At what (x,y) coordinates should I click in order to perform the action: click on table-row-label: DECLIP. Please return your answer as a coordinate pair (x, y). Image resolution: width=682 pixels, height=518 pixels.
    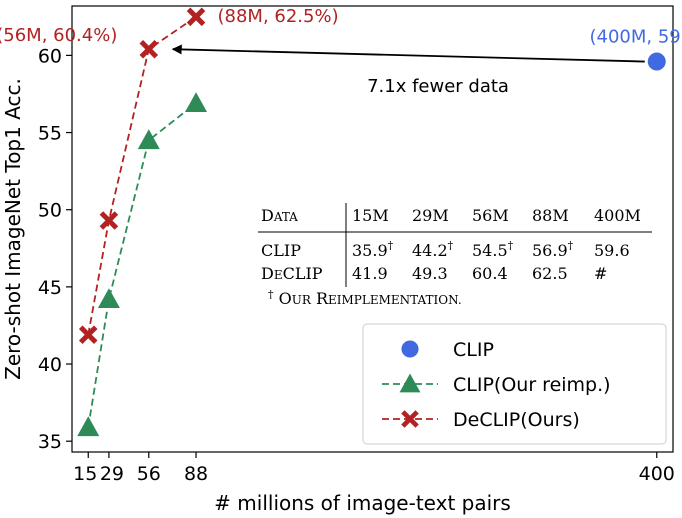
    Looking at the image, I should click on (292, 273).